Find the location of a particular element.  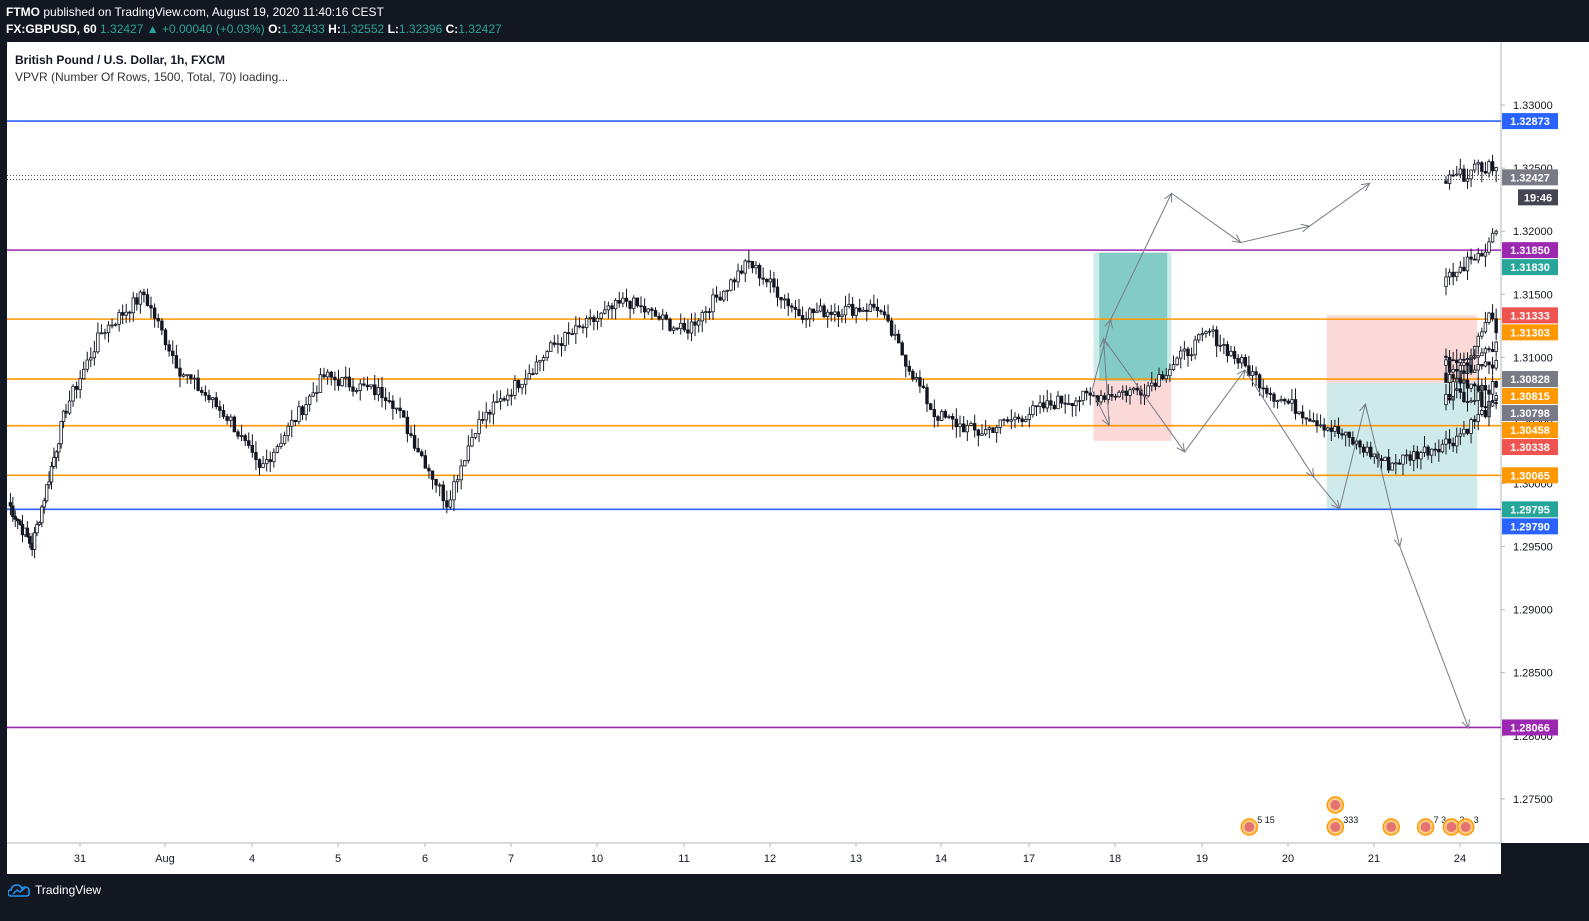

x-tick-label: 4 is located at coordinates (252, 859).